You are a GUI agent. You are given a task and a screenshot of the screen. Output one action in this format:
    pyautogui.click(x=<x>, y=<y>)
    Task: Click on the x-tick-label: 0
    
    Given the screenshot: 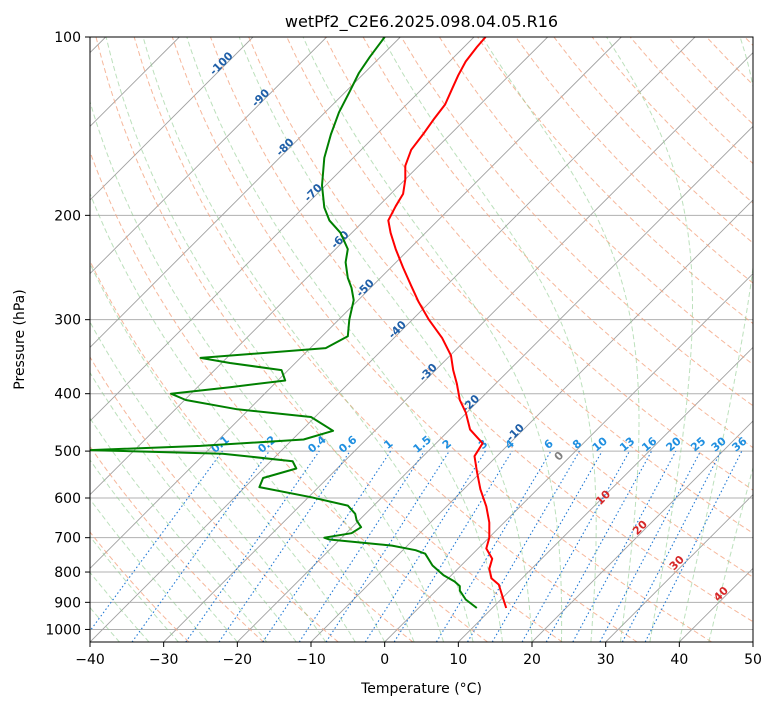 What is the action you would take?
    pyautogui.click(x=384, y=660)
    